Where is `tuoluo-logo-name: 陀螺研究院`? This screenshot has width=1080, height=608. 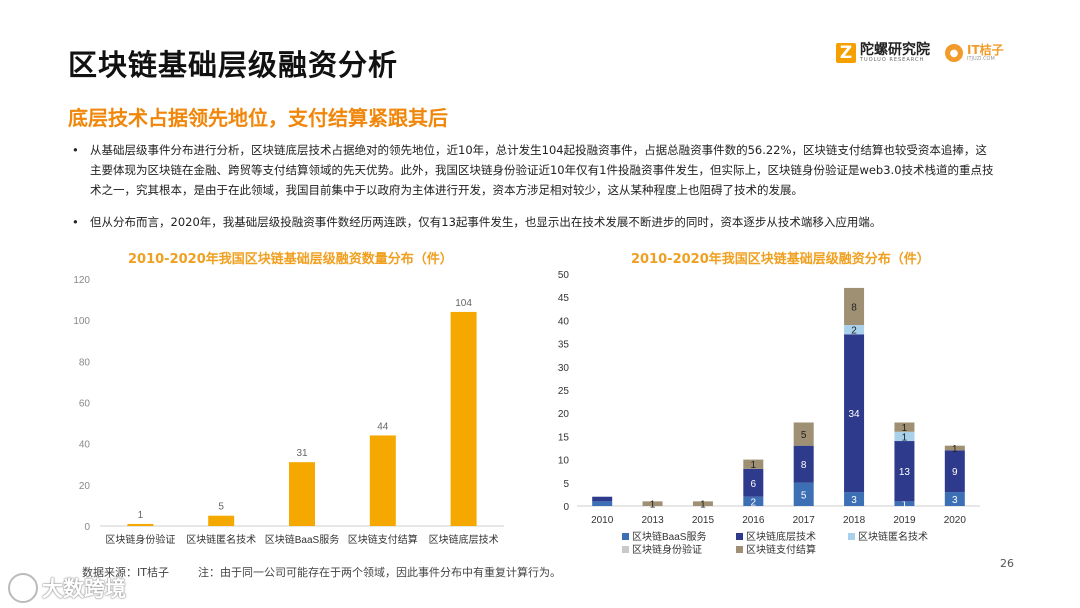
tuoluo-logo-name: 陀螺研究院 is located at coordinates (895, 50).